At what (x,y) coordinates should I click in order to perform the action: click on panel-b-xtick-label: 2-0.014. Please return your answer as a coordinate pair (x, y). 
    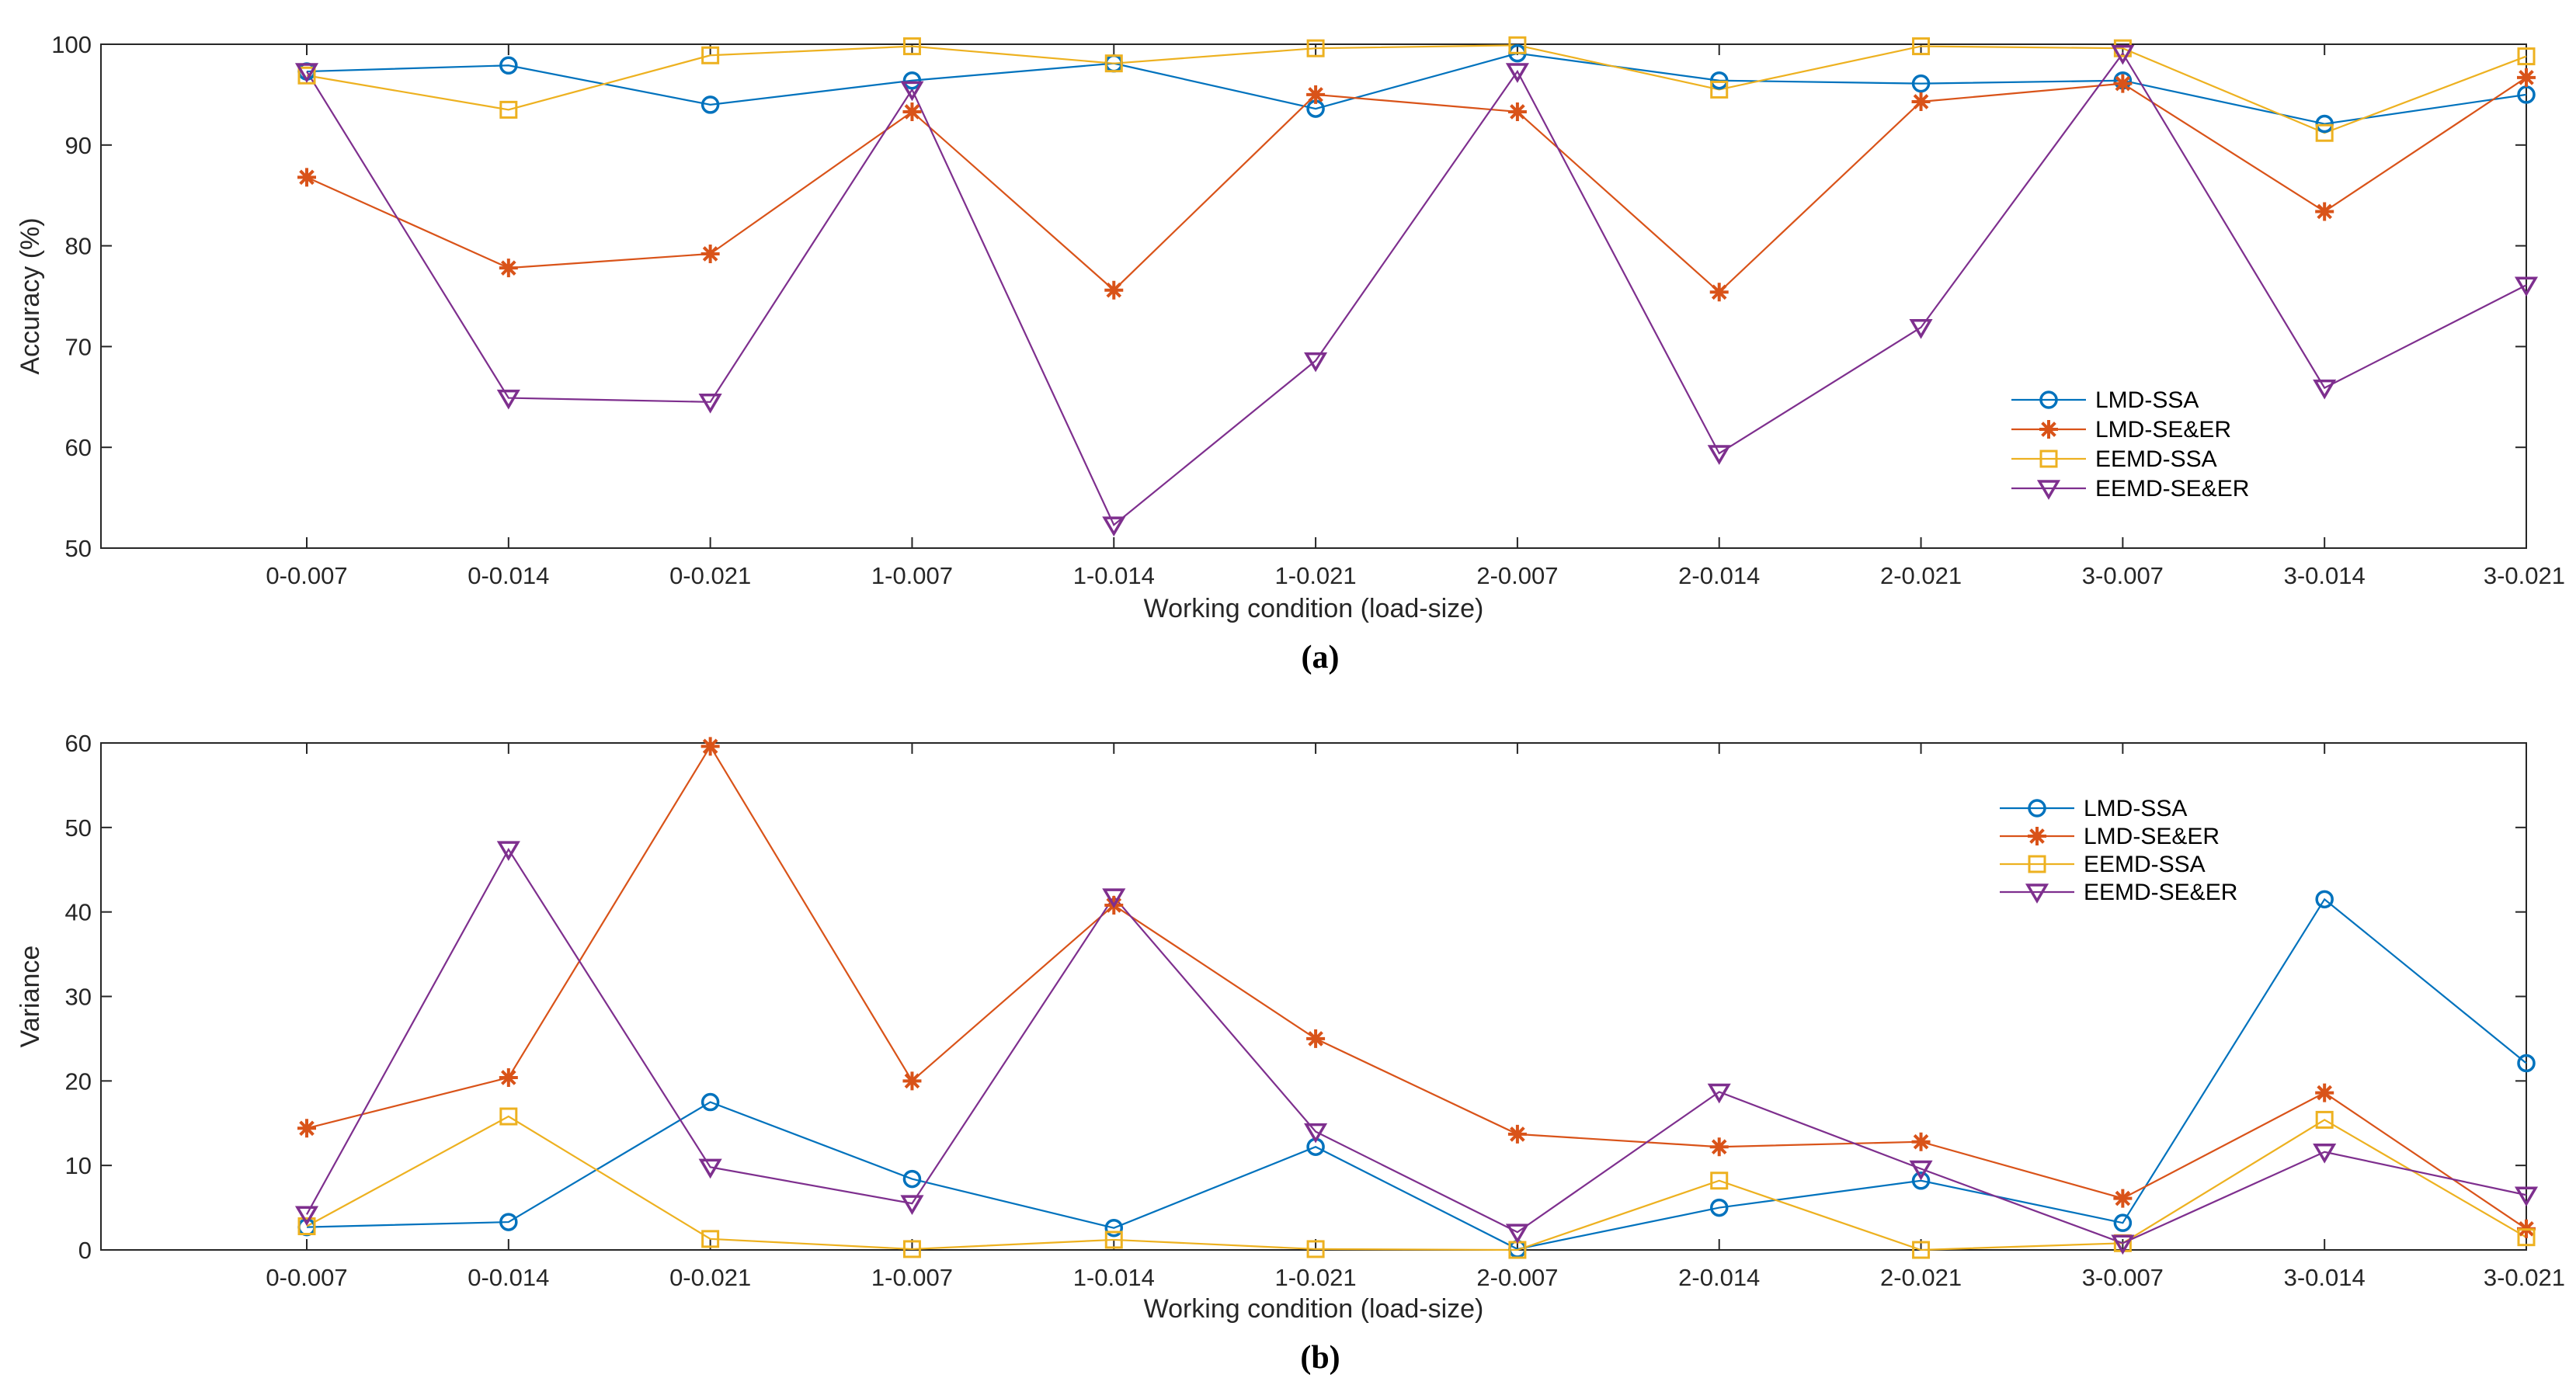
    Looking at the image, I should click on (1719, 1277).